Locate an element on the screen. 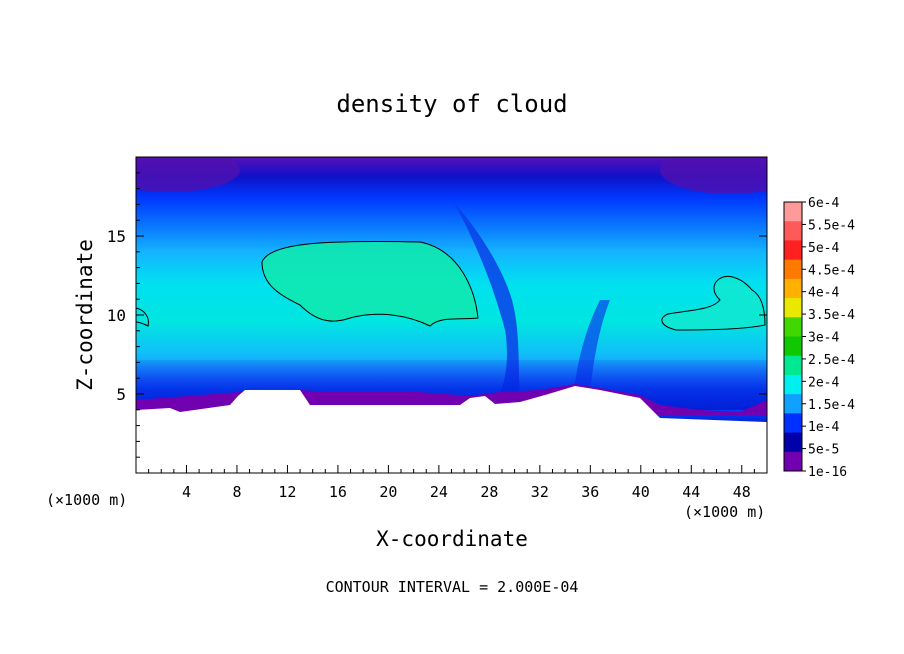 This screenshot has height=654, width=904. colorbar-label: 1e-4 is located at coordinates (823, 427).